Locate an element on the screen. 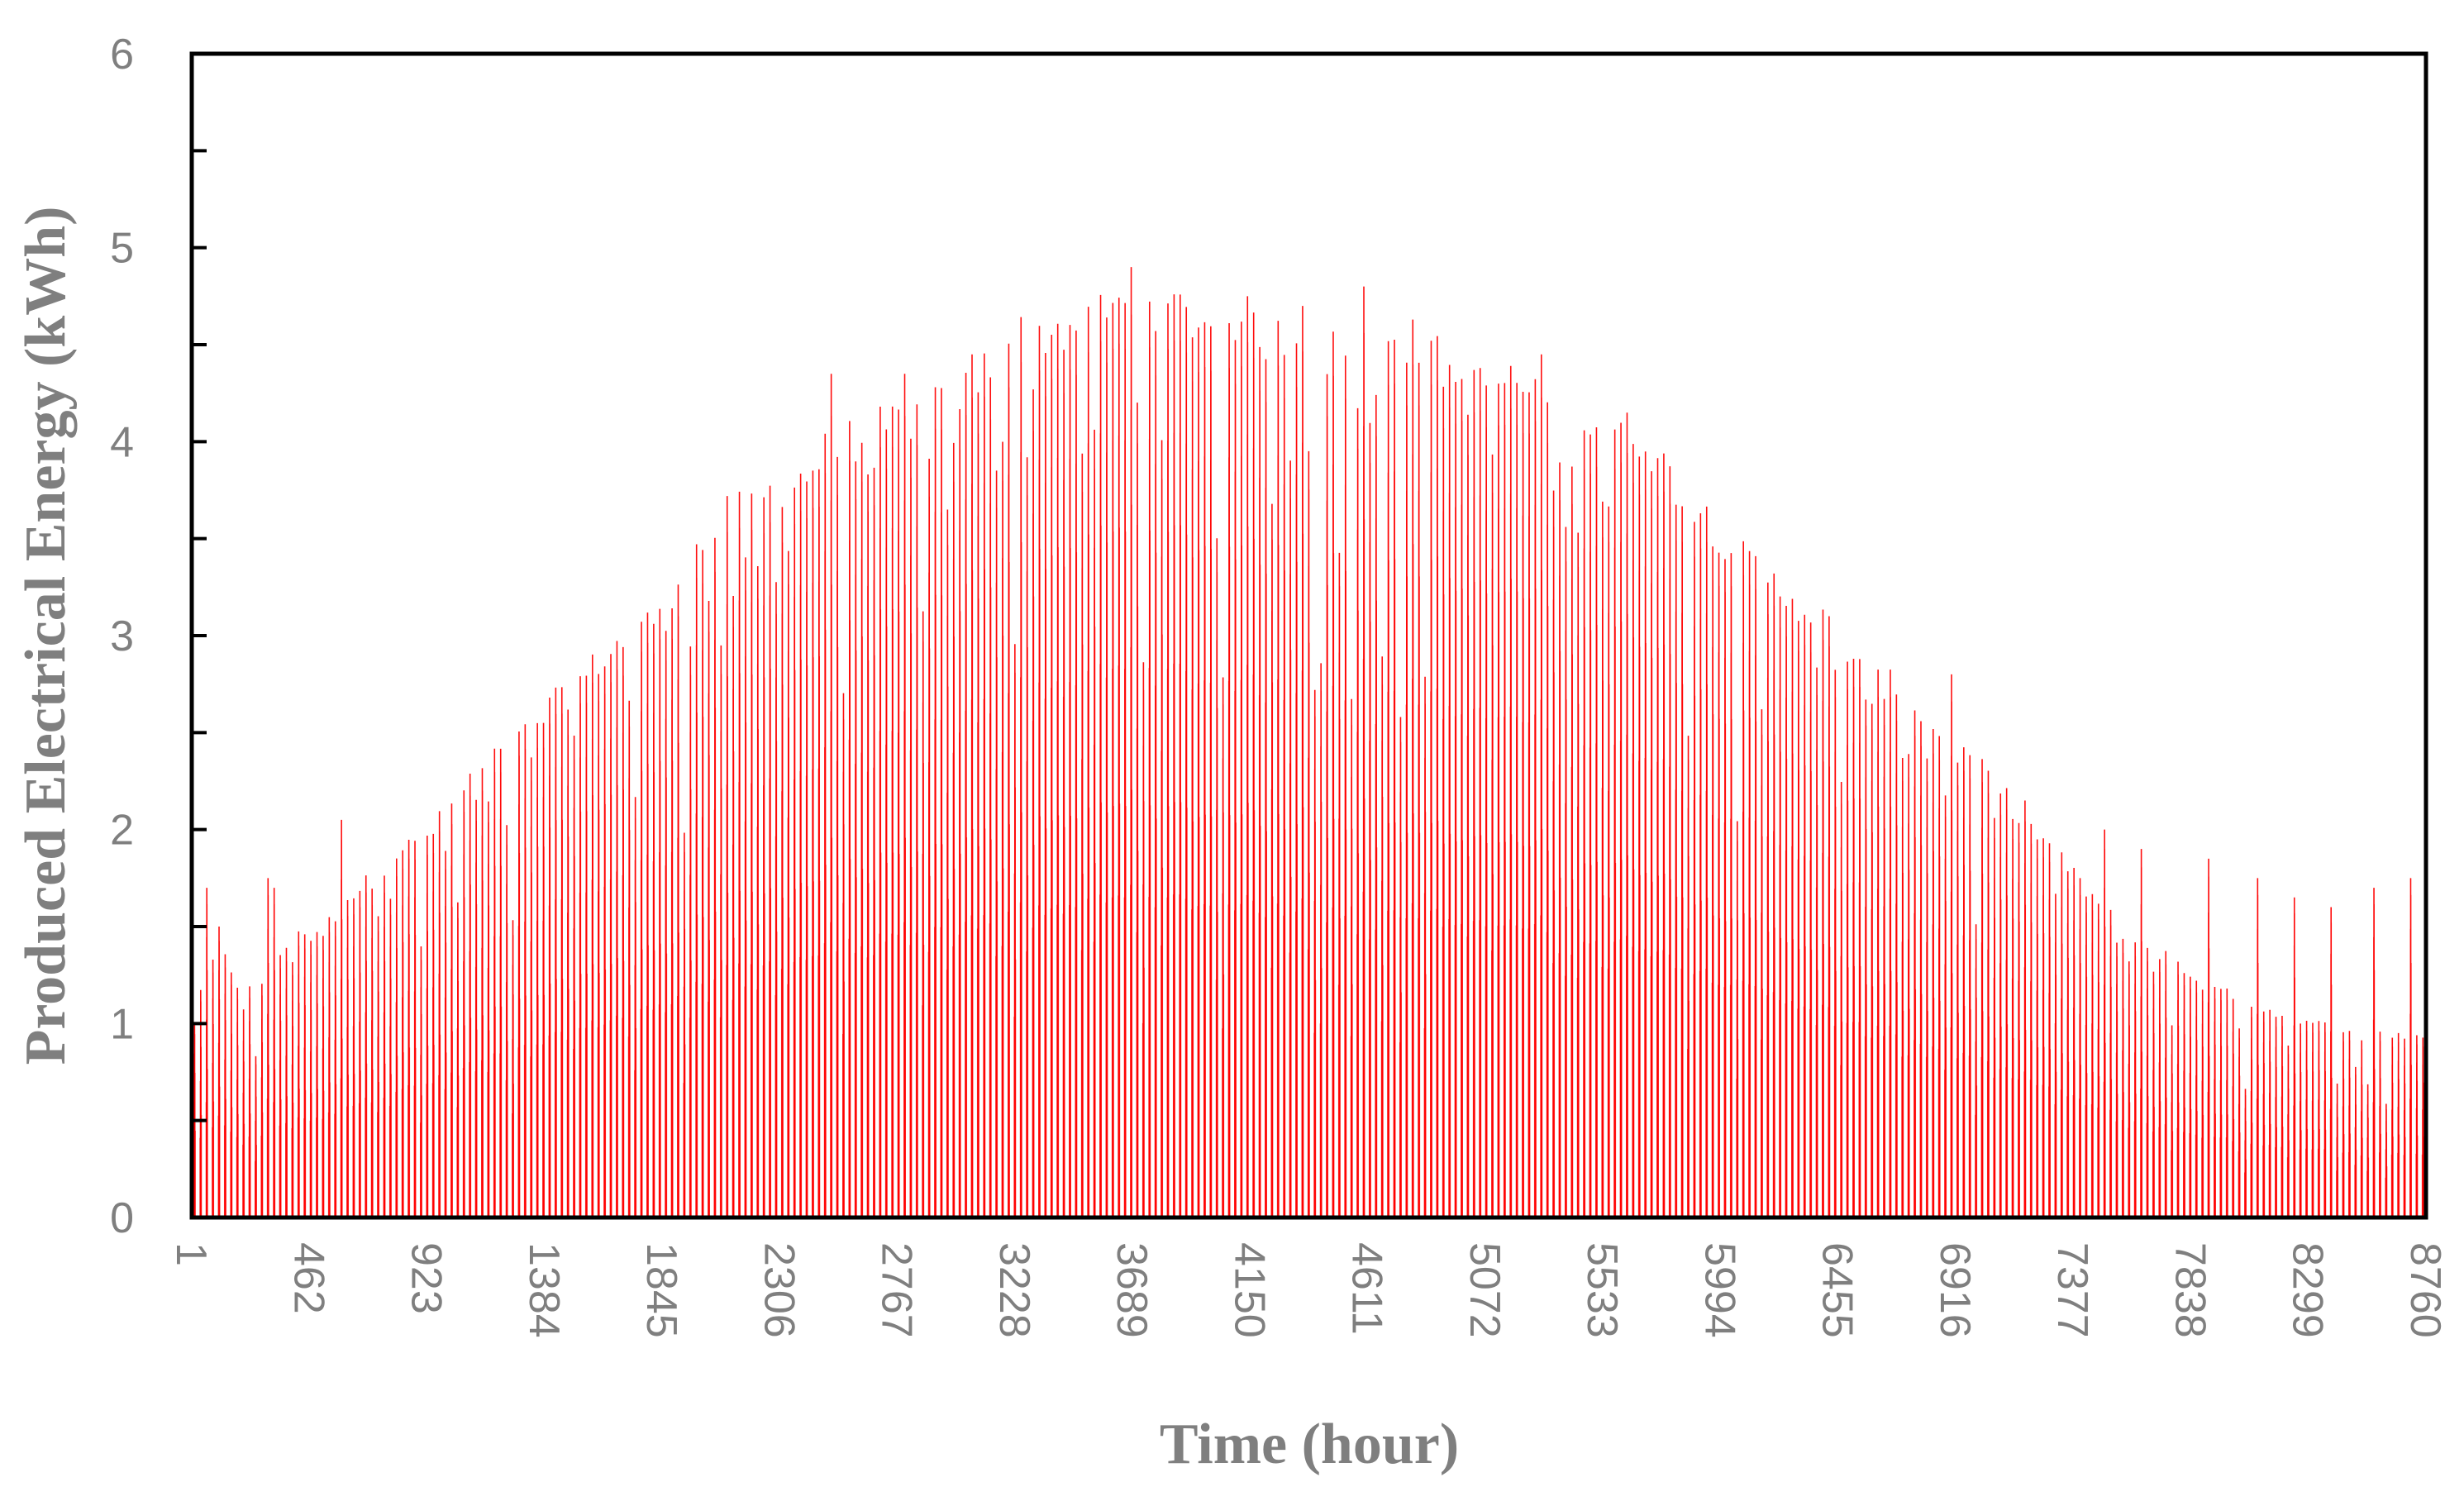 This screenshot has width=2464, height=1501. y-axis-title: Produced Electrical Energy (kWh) is located at coordinates (46, 636).